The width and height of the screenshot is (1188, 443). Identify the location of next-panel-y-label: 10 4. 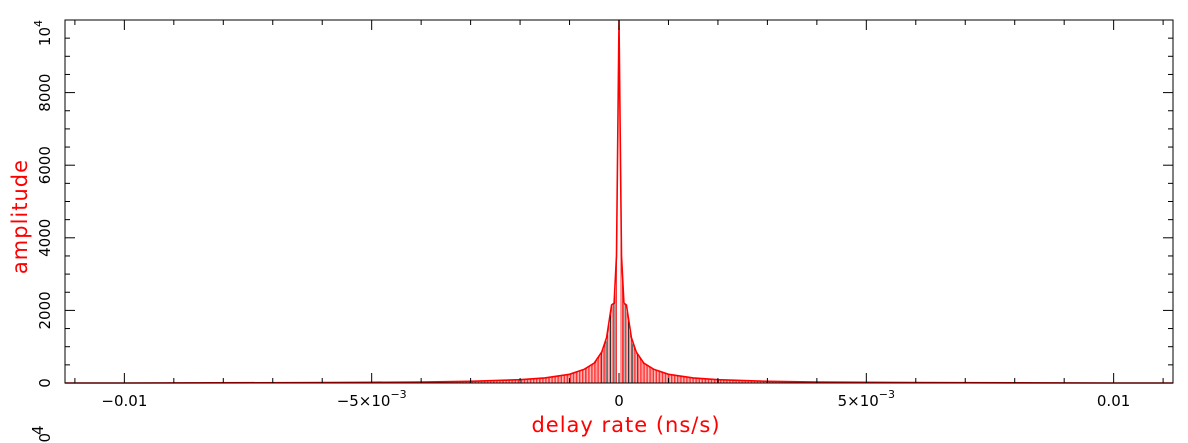
(41, 434).